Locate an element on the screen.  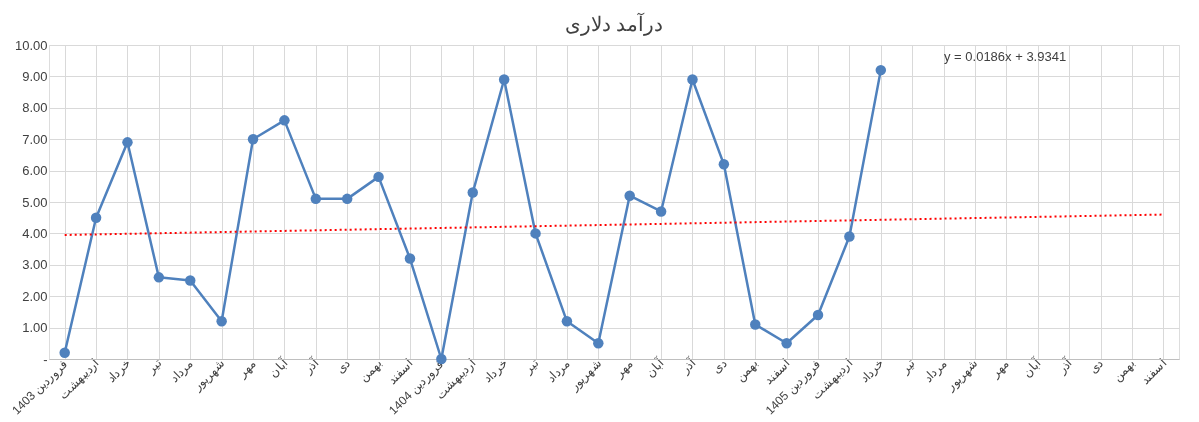
y-tick-label: 9.00 is located at coordinates (35, 76).